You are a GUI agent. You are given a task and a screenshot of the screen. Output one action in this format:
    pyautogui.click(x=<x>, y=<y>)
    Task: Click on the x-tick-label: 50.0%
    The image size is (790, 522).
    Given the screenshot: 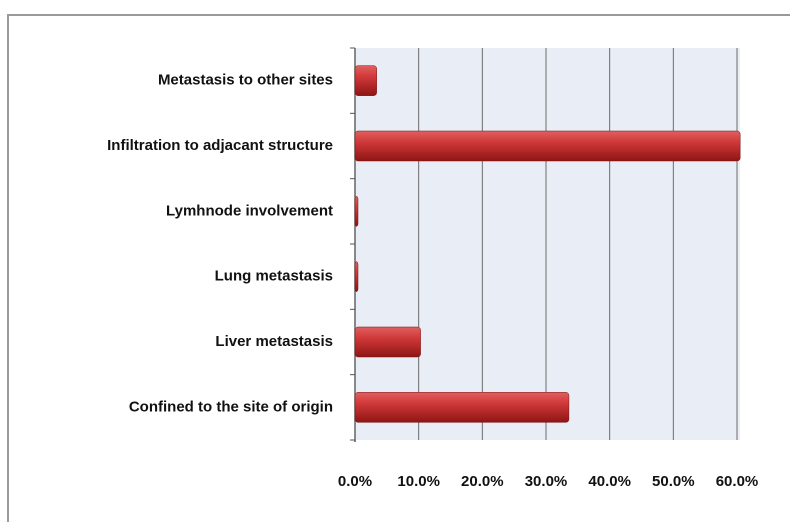 What is the action you would take?
    pyautogui.click(x=673, y=481)
    